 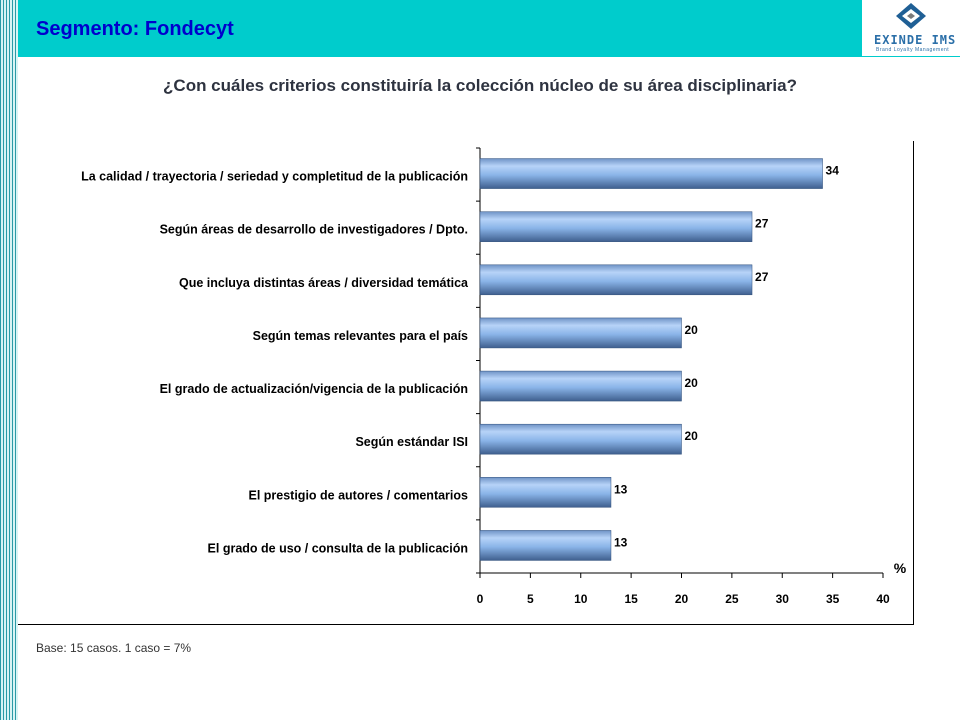 What do you see at coordinates (783, 599) in the screenshot?
I see `x-tick-label: 30` at bounding box center [783, 599].